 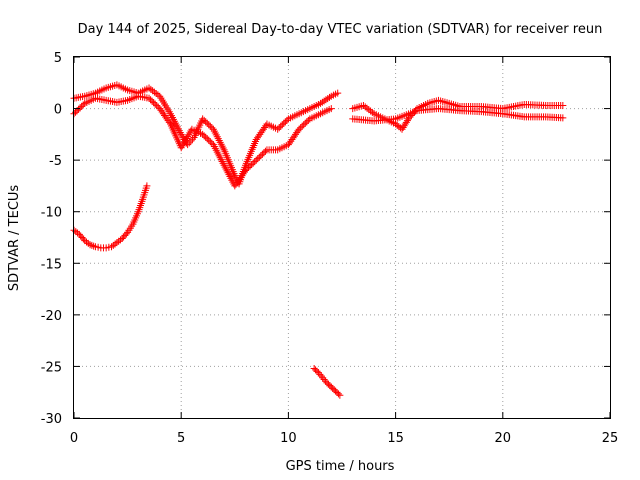 I want to click on y-tick-label: -5, so click(x=55, y=161).